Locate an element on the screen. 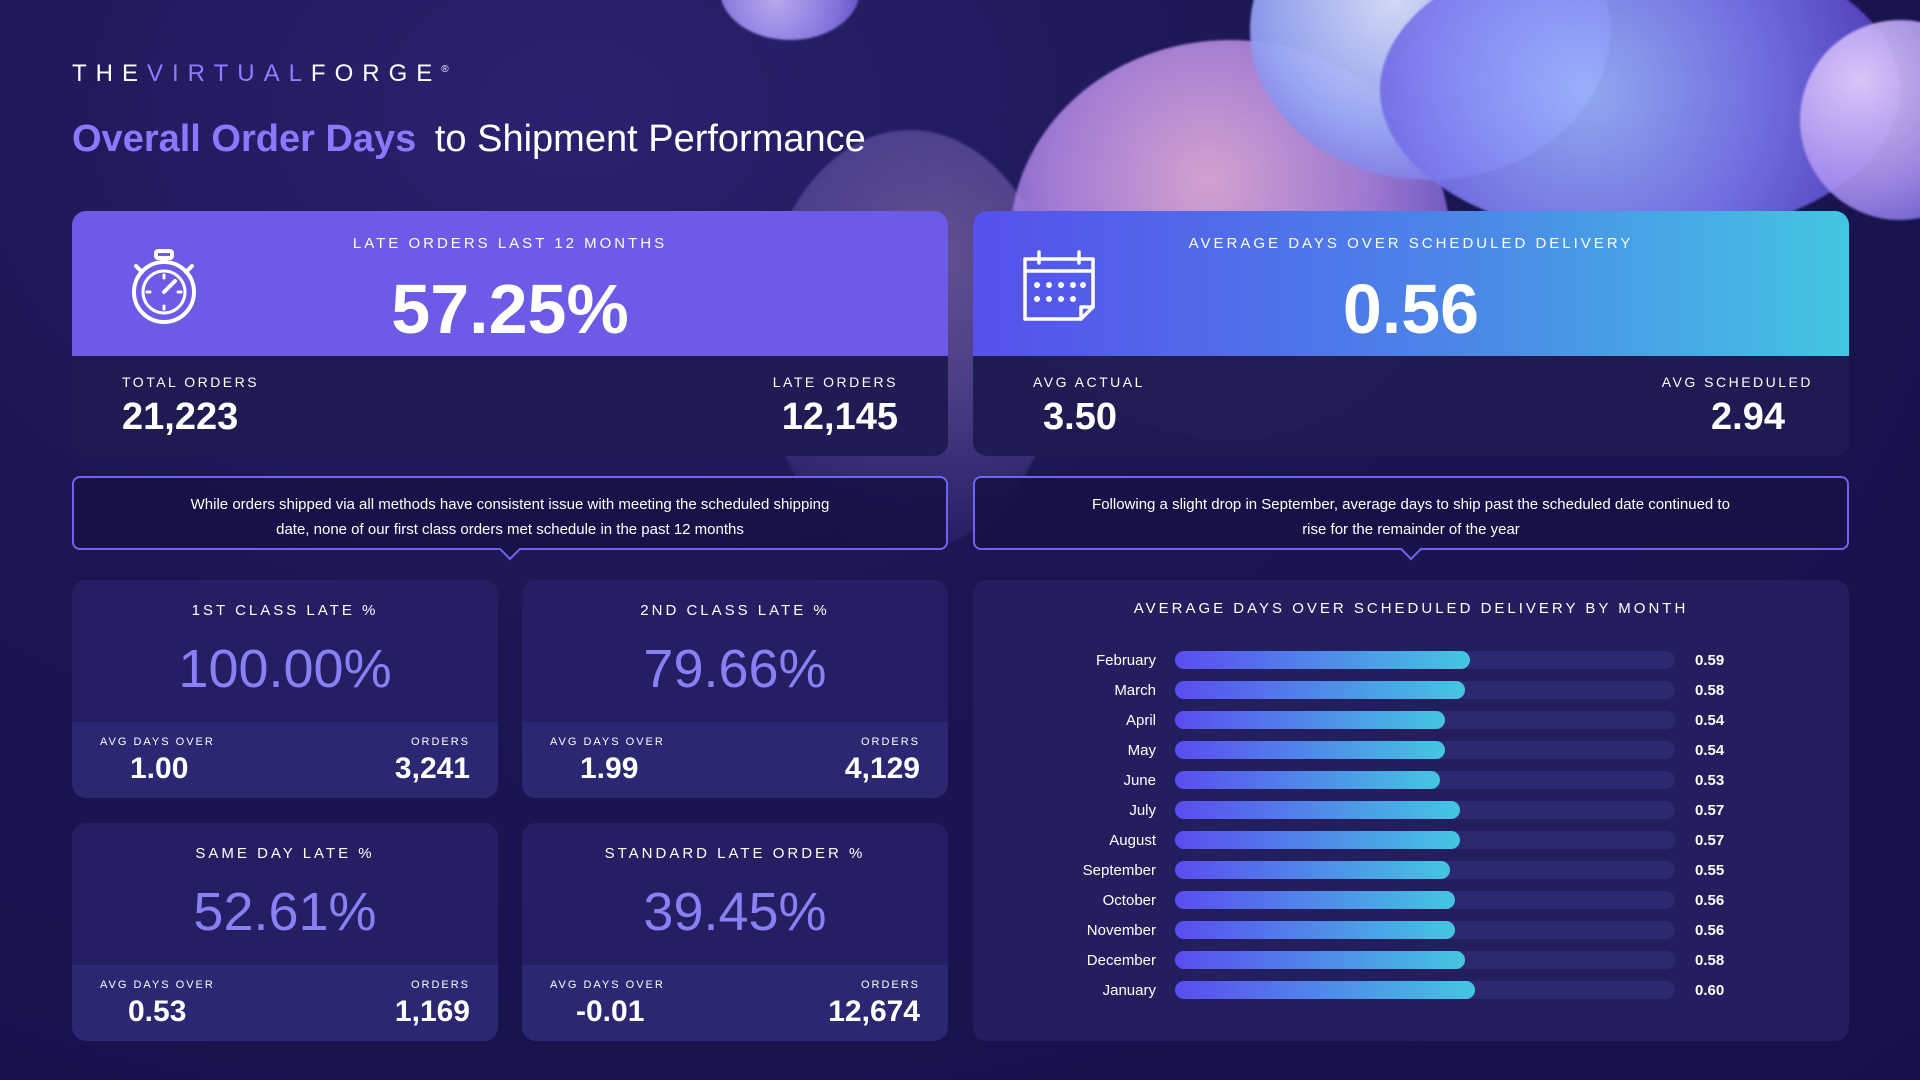 The width and height of the screenshot is (1920, 1080). orders-stat: ORDERS 1,169 is located at coordinates (432, 1004).